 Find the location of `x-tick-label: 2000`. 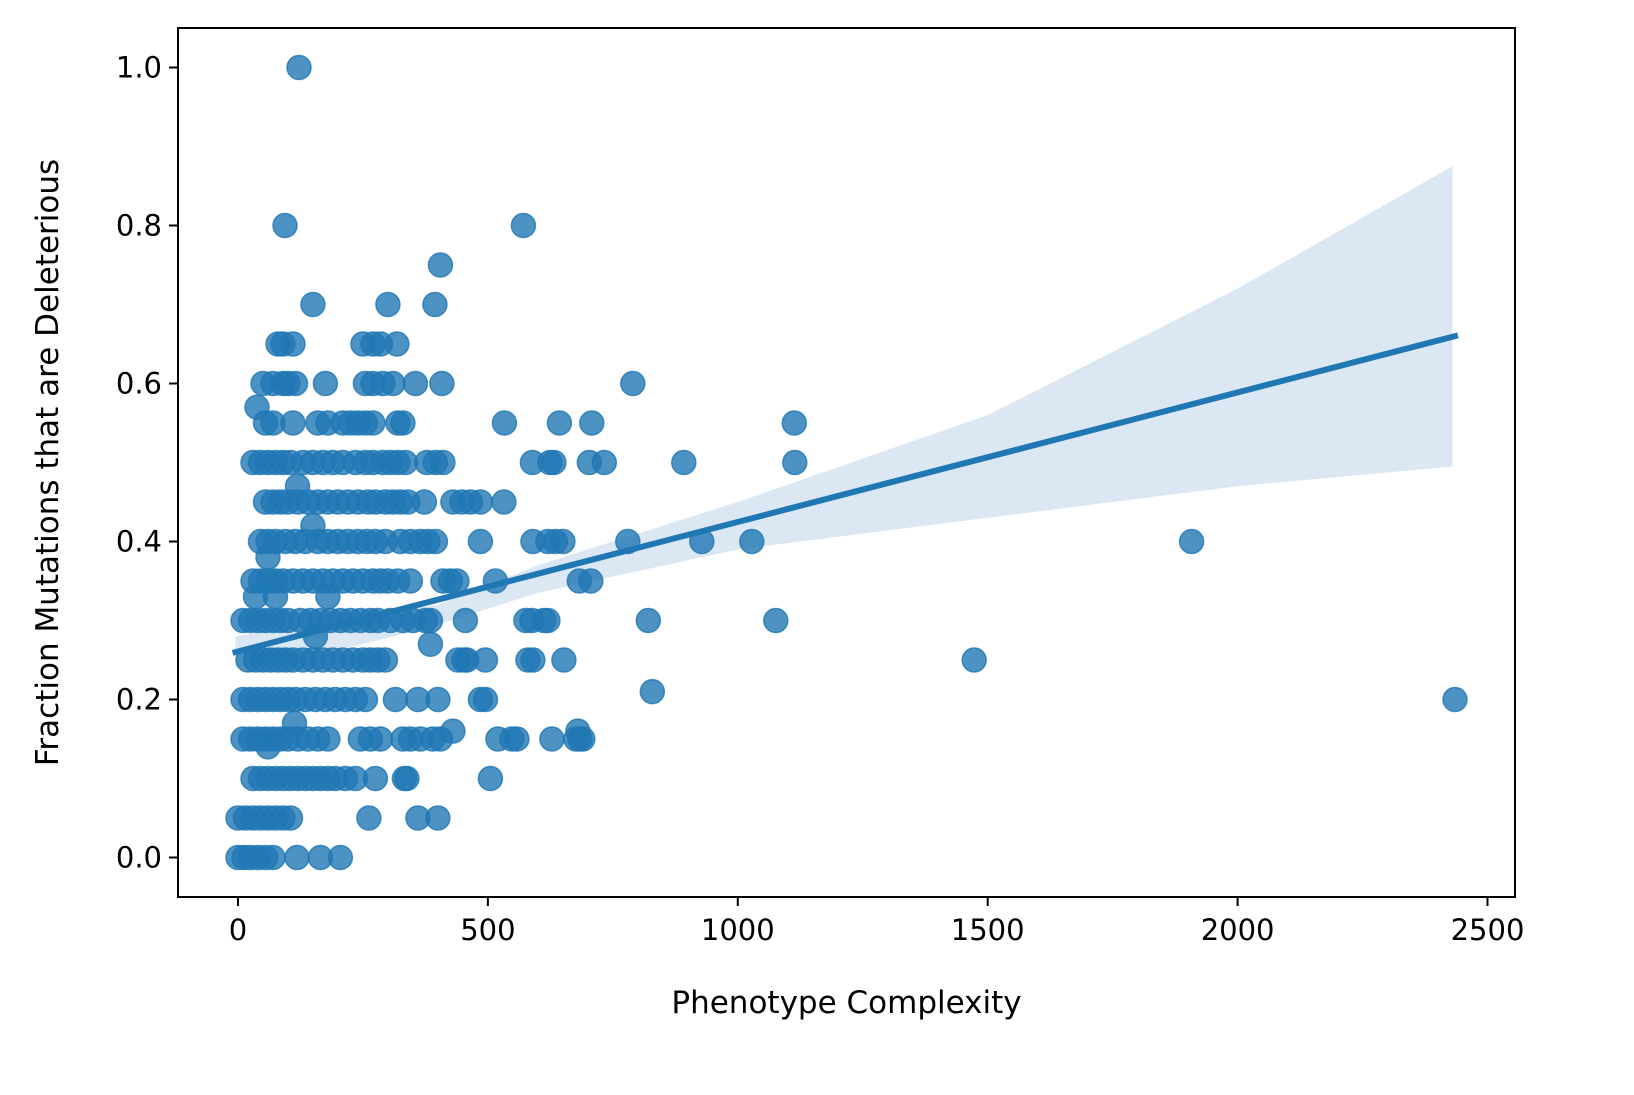

x-tick-label: 2000 is located at coordinates (1238, 930).